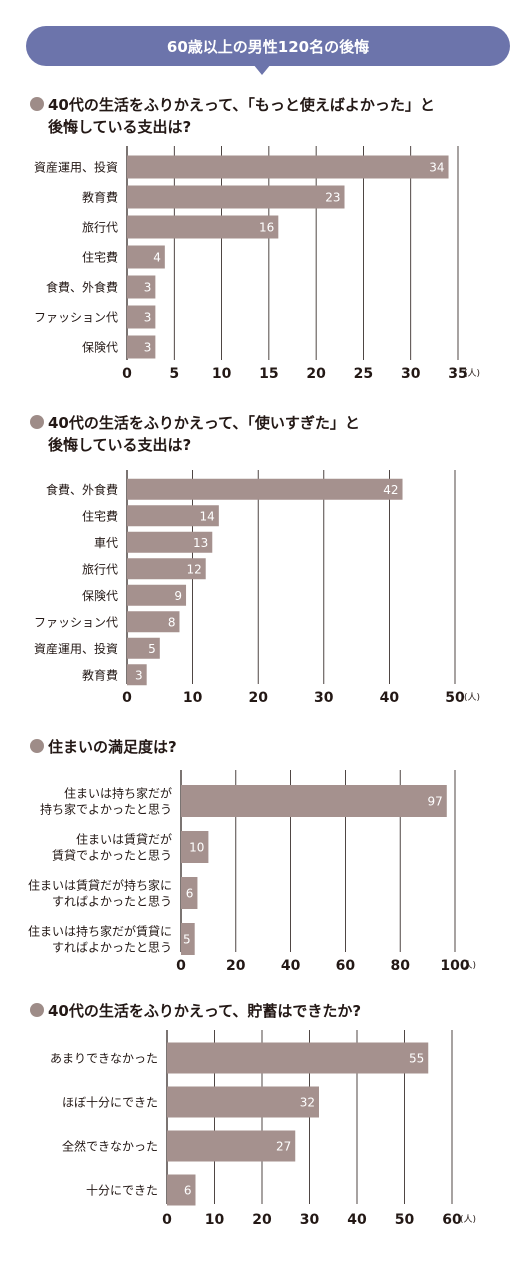 The height and width of the screenshot is (1263, 529). I want to click on x-tick-label: 5, so click(174, 374).